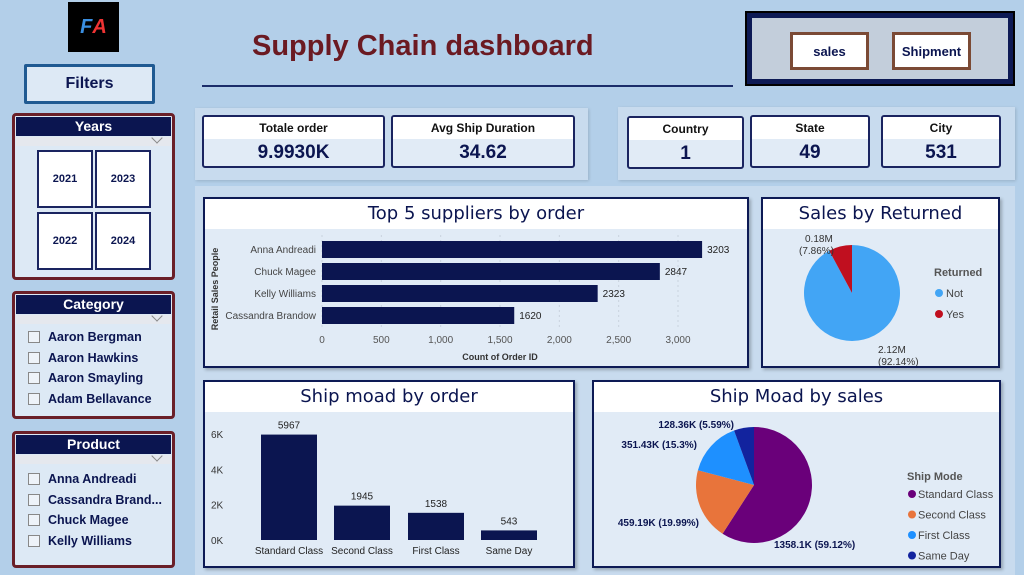 This screenshot has height=575, width=1024. I want to click on category-list-item: Aaron Bergman, so click(93, 337).